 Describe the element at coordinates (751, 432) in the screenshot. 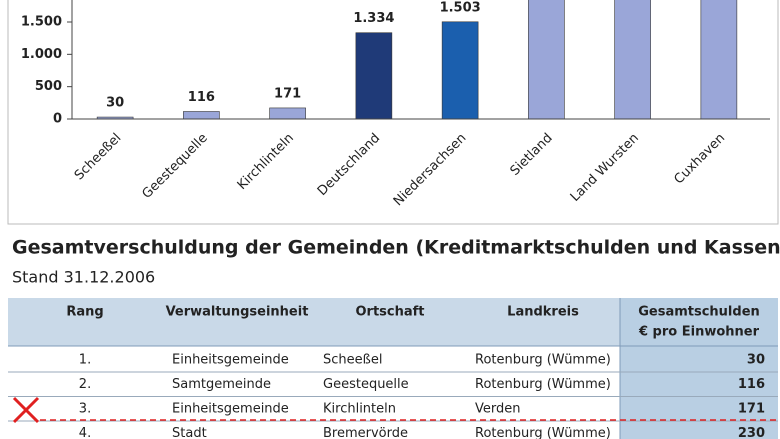

I see `table-cell: 230` at that location.